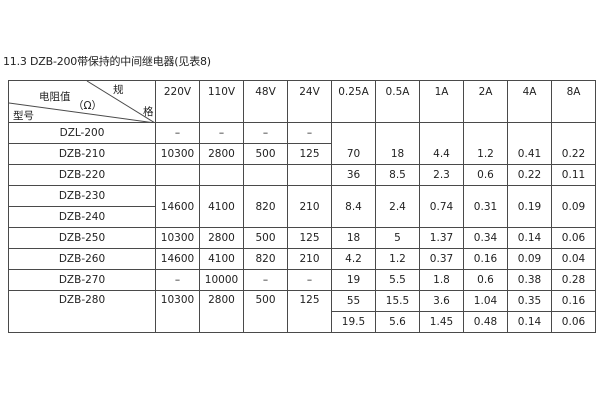 The height and width of the screenshot is (400, 600). Describe the element at coordinates (573, 259) in the screenshot. I see `current-resistance-cell: 0.04` at that location.